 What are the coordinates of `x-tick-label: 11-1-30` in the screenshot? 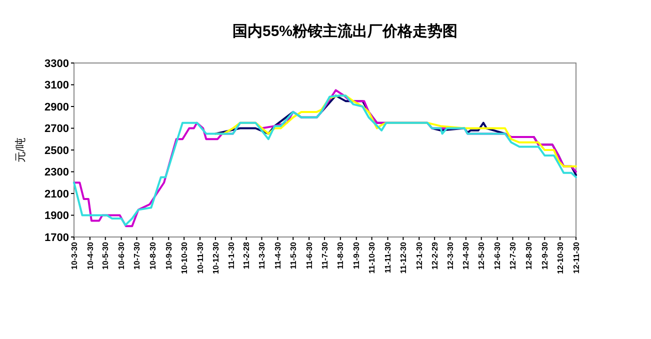 It's located at (231, 255).